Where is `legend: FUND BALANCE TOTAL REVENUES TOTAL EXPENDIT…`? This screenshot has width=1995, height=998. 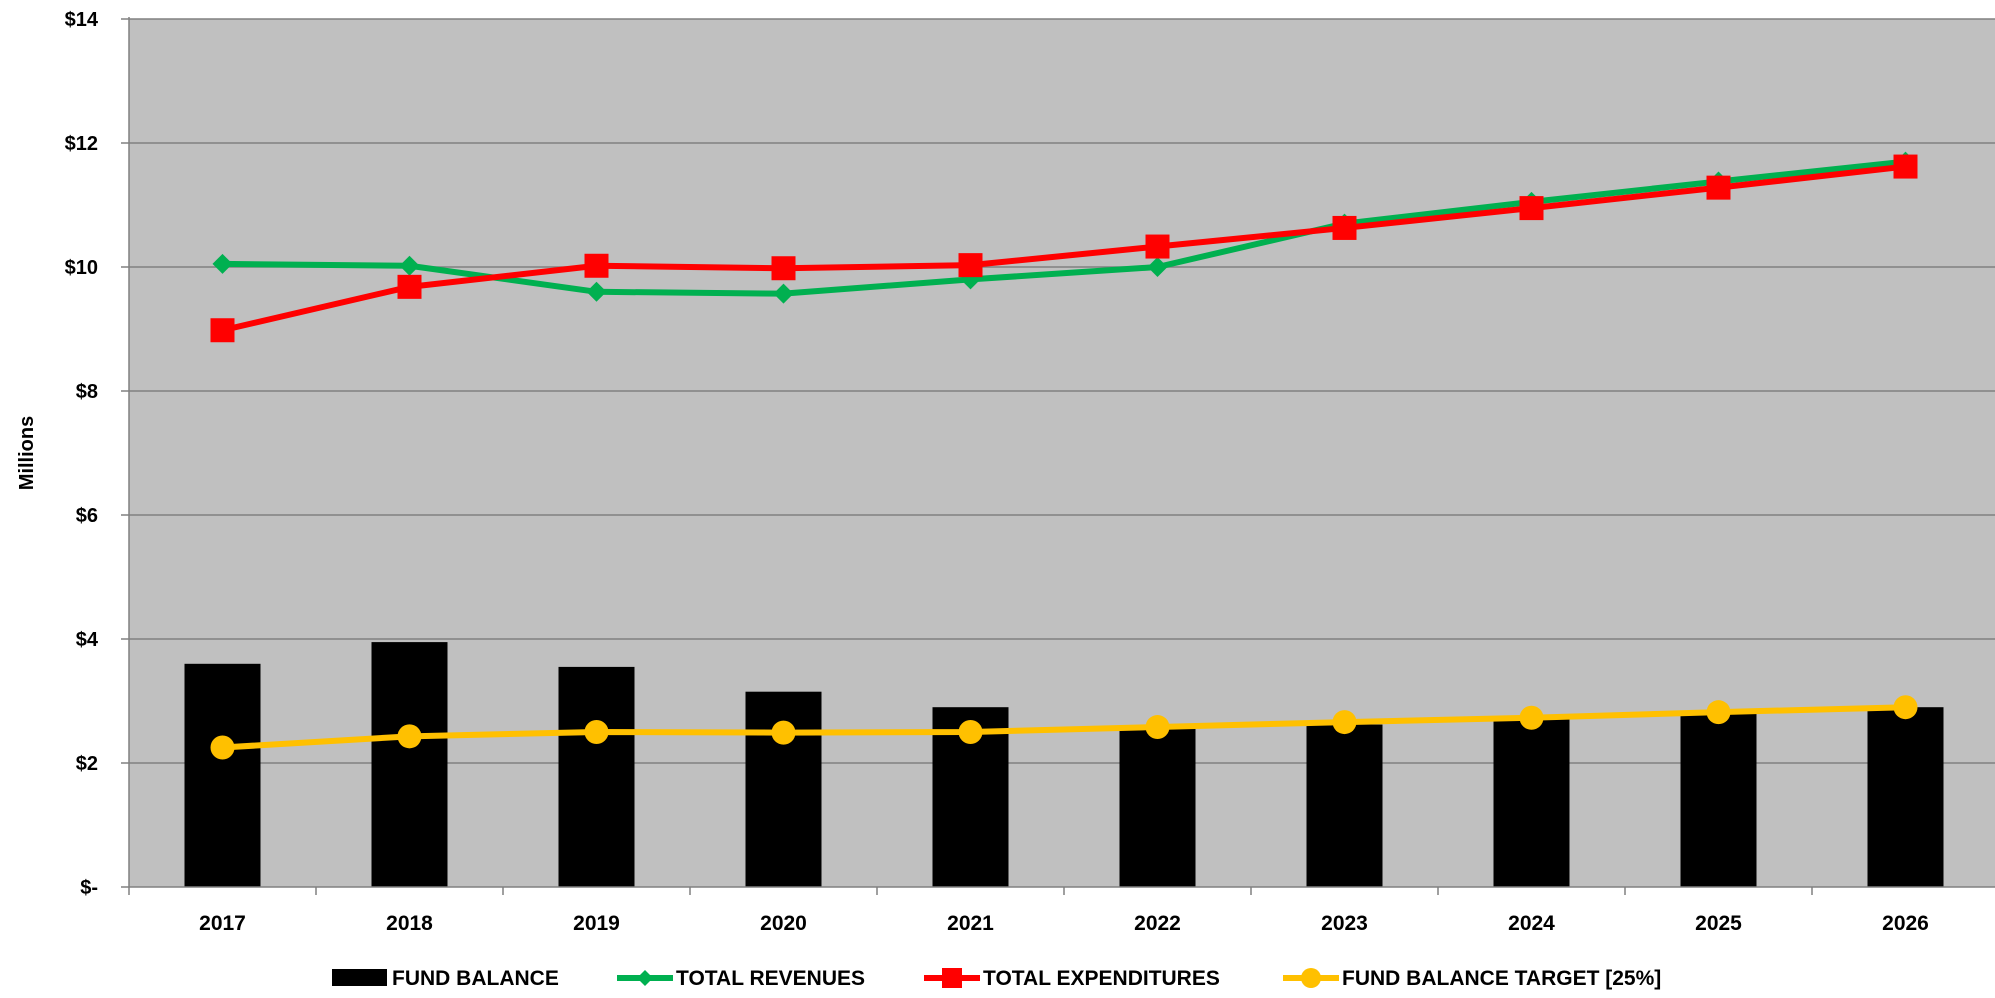
legend: FUND BALANCE TOTAL REVENUES TOTAL EXPENDIT… is located at coordinates (996, 978).